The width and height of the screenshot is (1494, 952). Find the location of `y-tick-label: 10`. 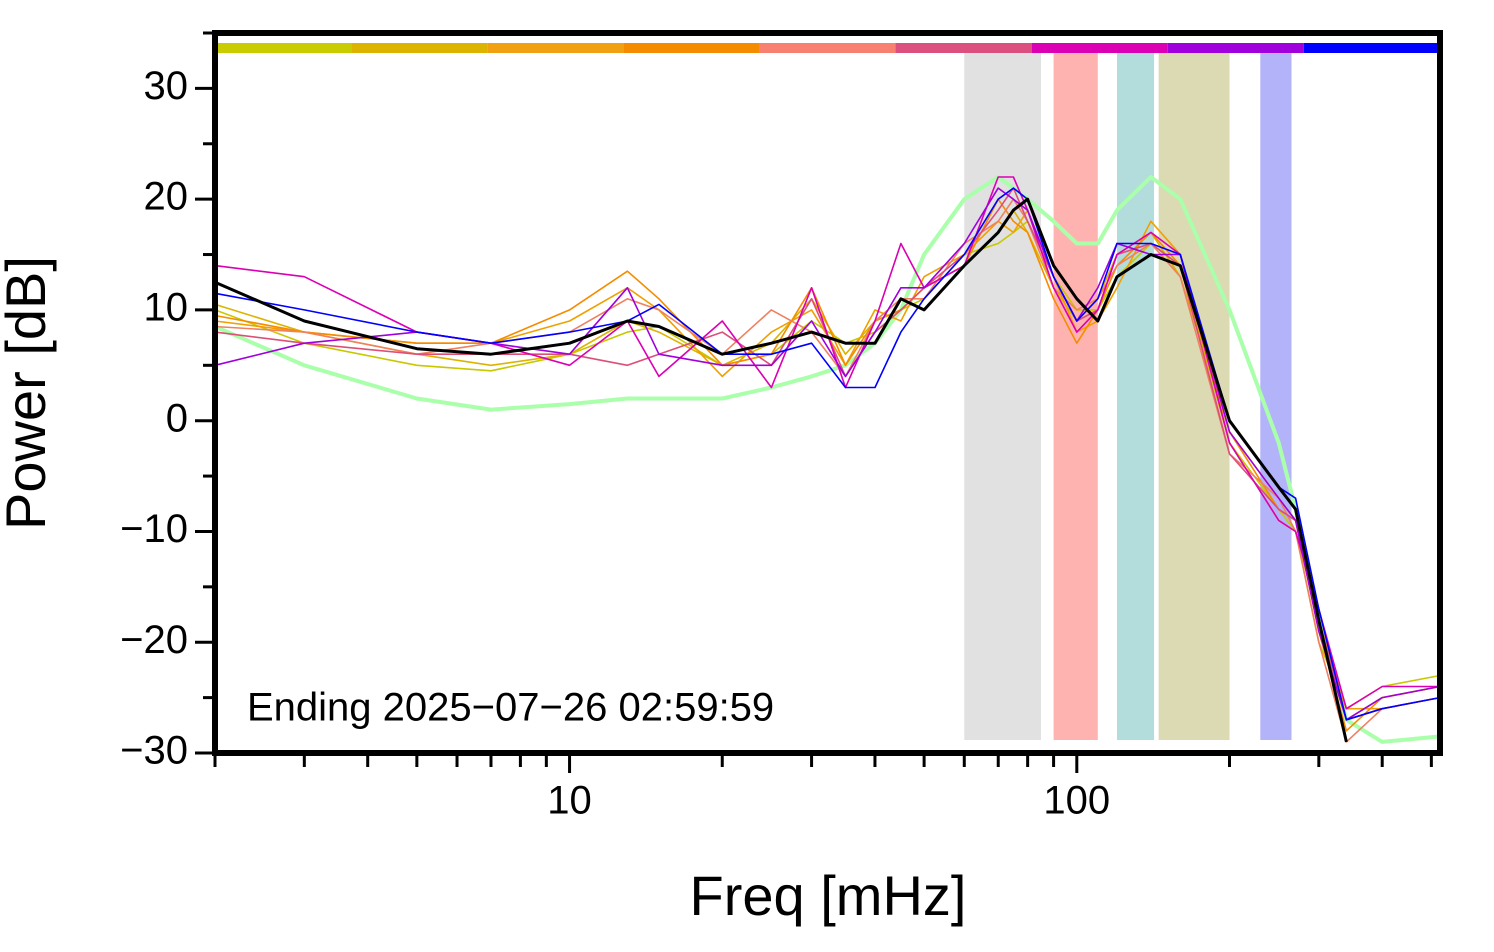

y-tick-label: 10 is located at coordinates (166, 307).